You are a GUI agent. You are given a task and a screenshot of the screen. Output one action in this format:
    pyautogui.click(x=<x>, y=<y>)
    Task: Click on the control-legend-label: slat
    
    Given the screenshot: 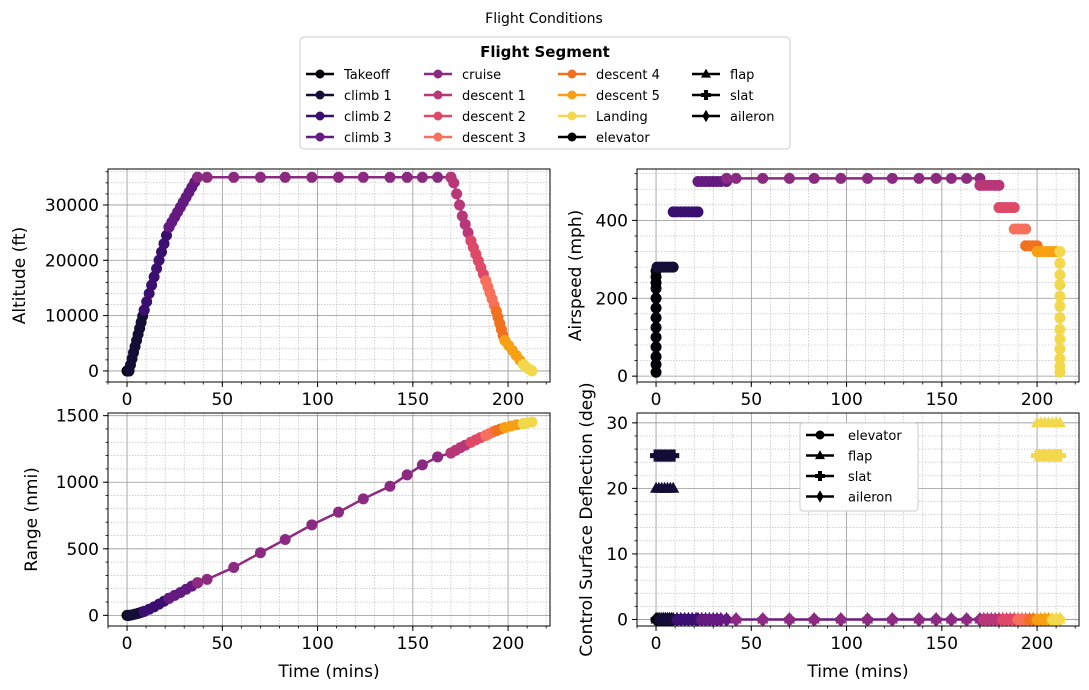 What is the action you would take?
    pyautogui.click(x=859, y=477)
    